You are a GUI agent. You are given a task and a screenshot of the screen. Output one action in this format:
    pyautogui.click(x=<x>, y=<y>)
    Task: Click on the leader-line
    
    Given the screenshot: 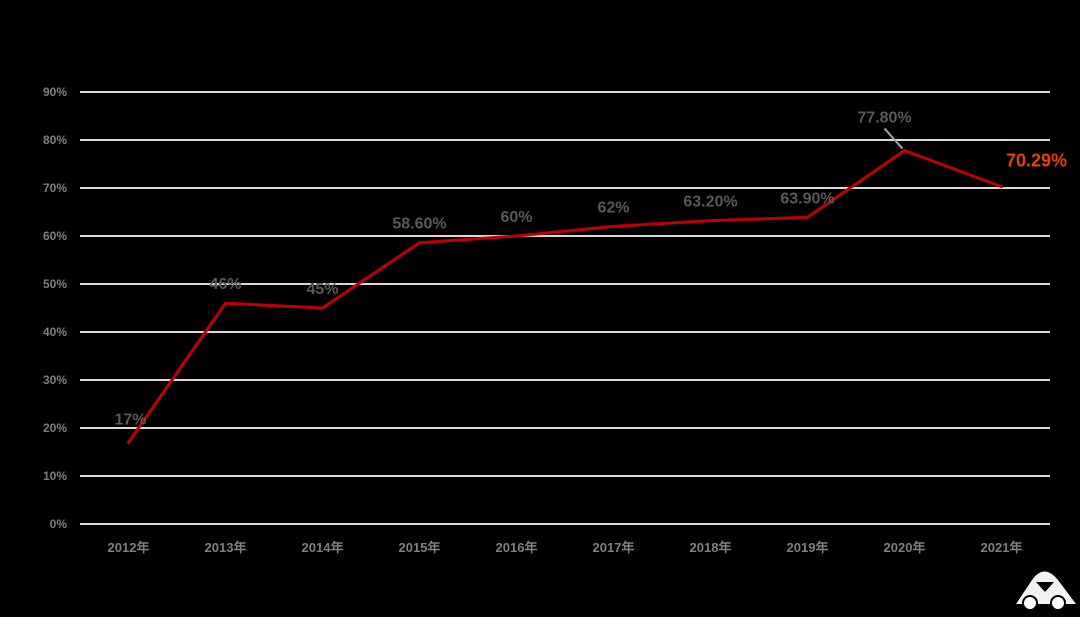 What is the action you would take?
    pyautogui.click(x=893, y=138)
    